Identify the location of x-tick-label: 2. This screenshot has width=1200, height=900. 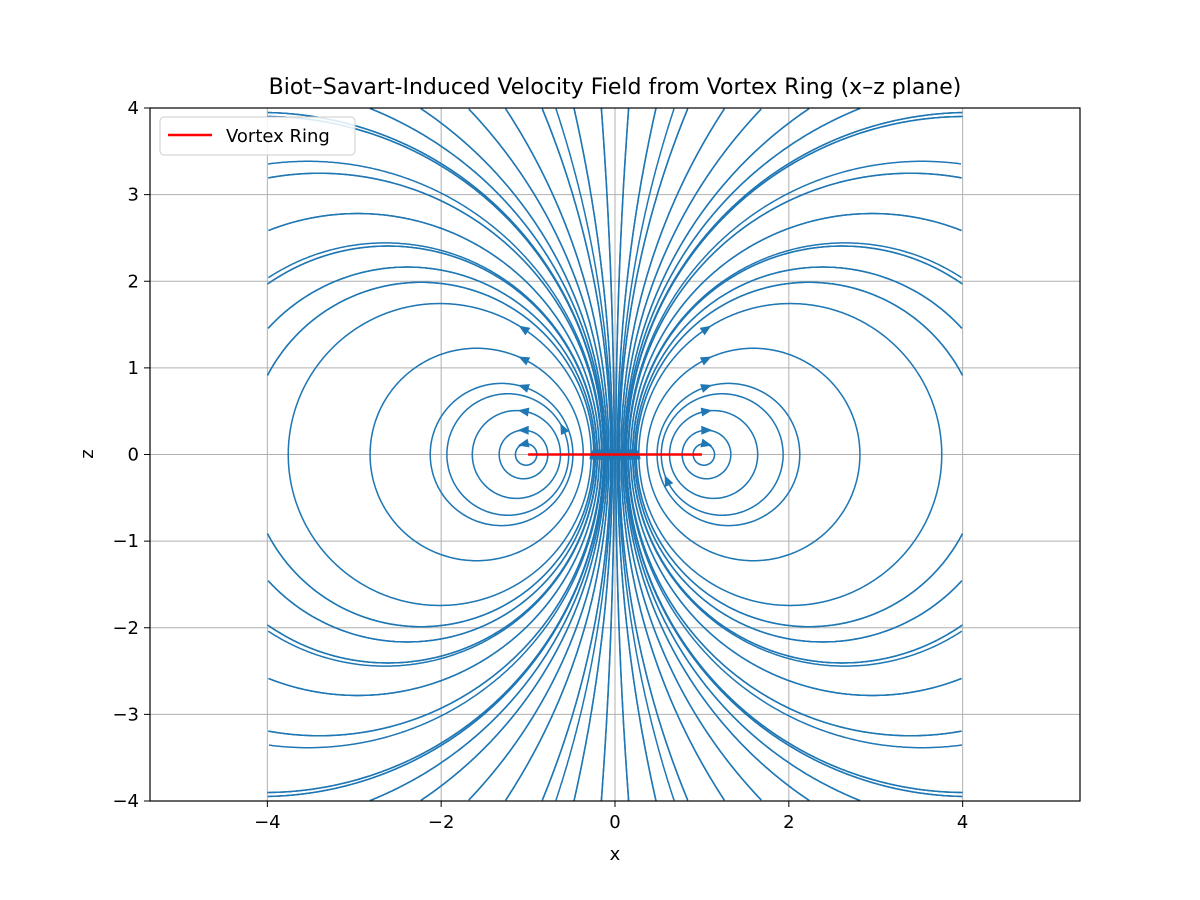
(788, 822).